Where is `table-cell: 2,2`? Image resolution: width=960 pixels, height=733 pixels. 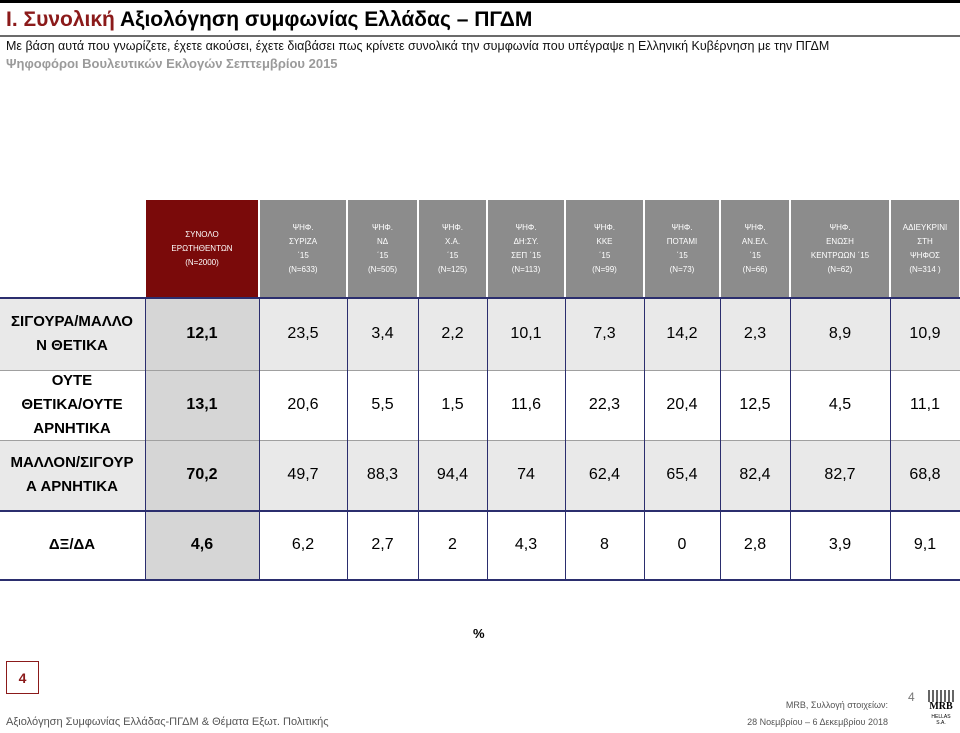 table-cell: 2,2 is located at coordinates (452, 333).